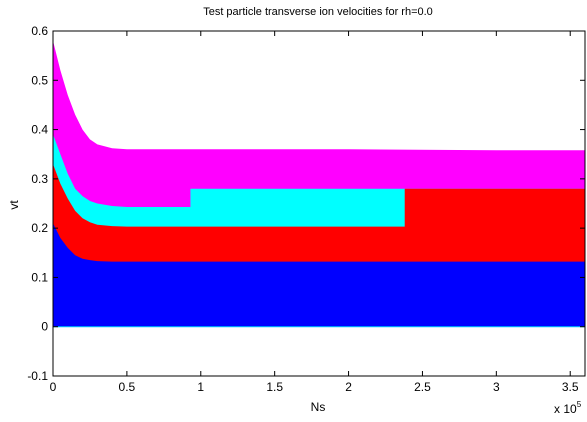 This screenshot has width=587, height=422. I want to click on x-tick-label: 1.5, so click(274, 387).